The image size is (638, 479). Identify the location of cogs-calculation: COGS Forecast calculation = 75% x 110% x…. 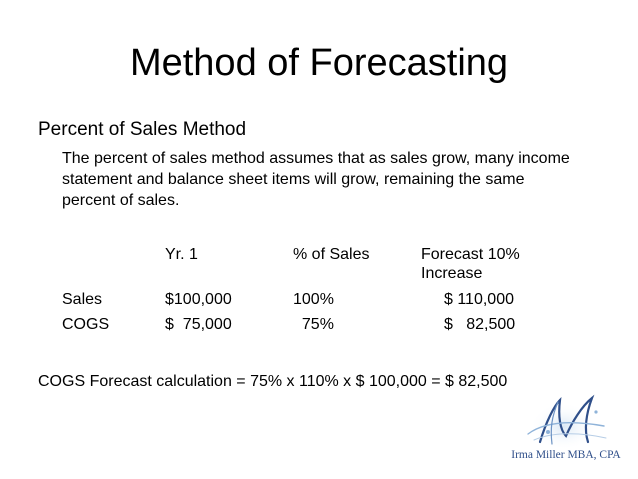
(273, 381).